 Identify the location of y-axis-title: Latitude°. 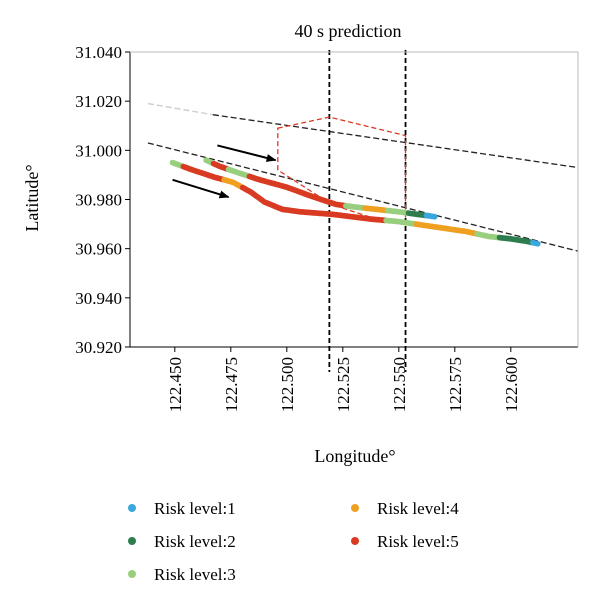
(32, 197).